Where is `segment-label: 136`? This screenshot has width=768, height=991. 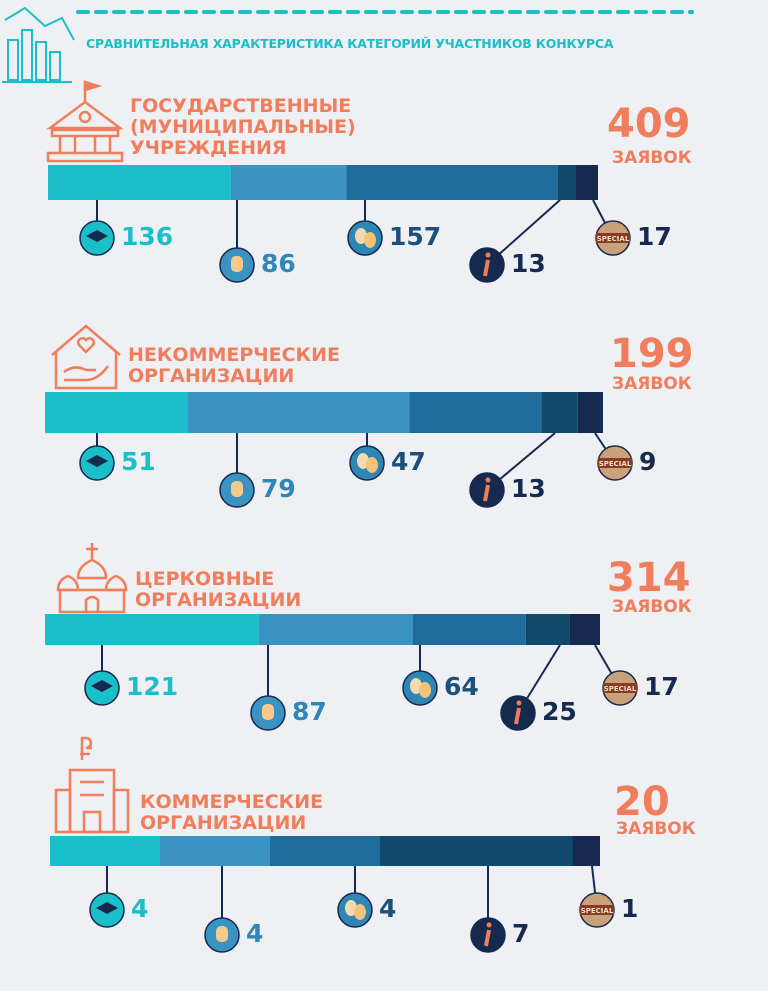 segment-label: 136 is located at coordinates (147, 236).